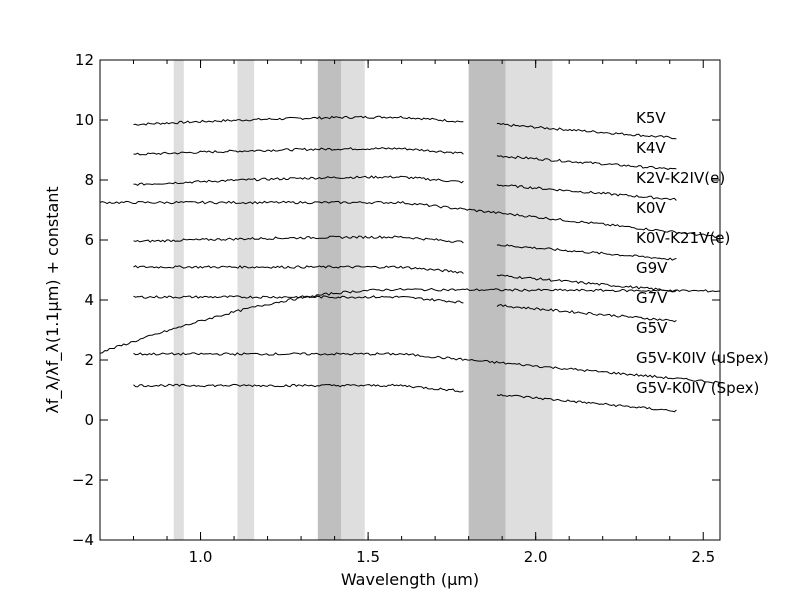 The height and width of the screenshot is (600, 800). Describe the element at coordinates (89, 180) in the screenshot. I see `y-tick-label: 8` at that location.